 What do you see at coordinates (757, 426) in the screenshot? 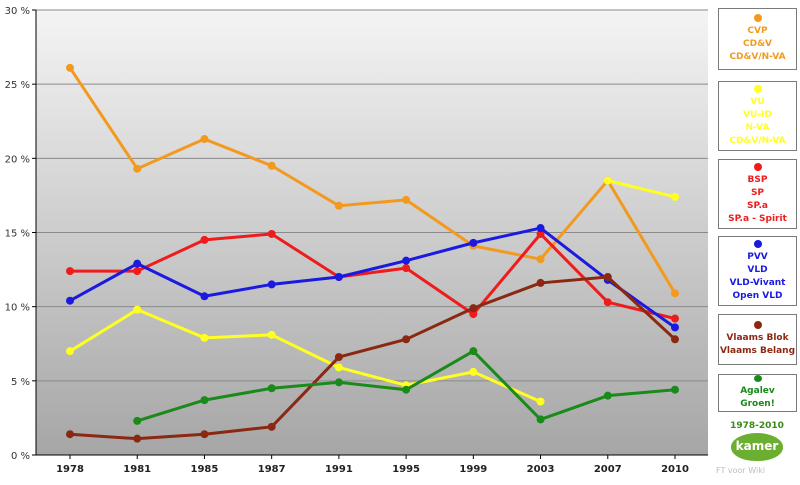
I see `badge-years: 1978-2010` at bounding box center [757, 426].